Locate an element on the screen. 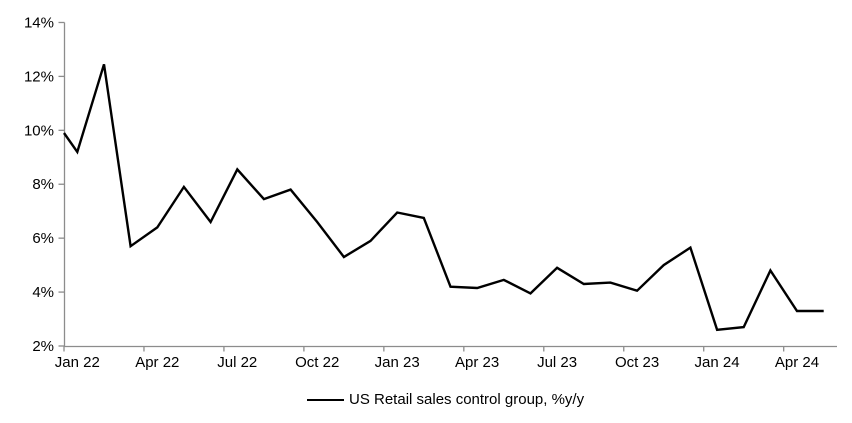  x-axis-tick-label: Oct 22 is located at coordinates (317, 362).